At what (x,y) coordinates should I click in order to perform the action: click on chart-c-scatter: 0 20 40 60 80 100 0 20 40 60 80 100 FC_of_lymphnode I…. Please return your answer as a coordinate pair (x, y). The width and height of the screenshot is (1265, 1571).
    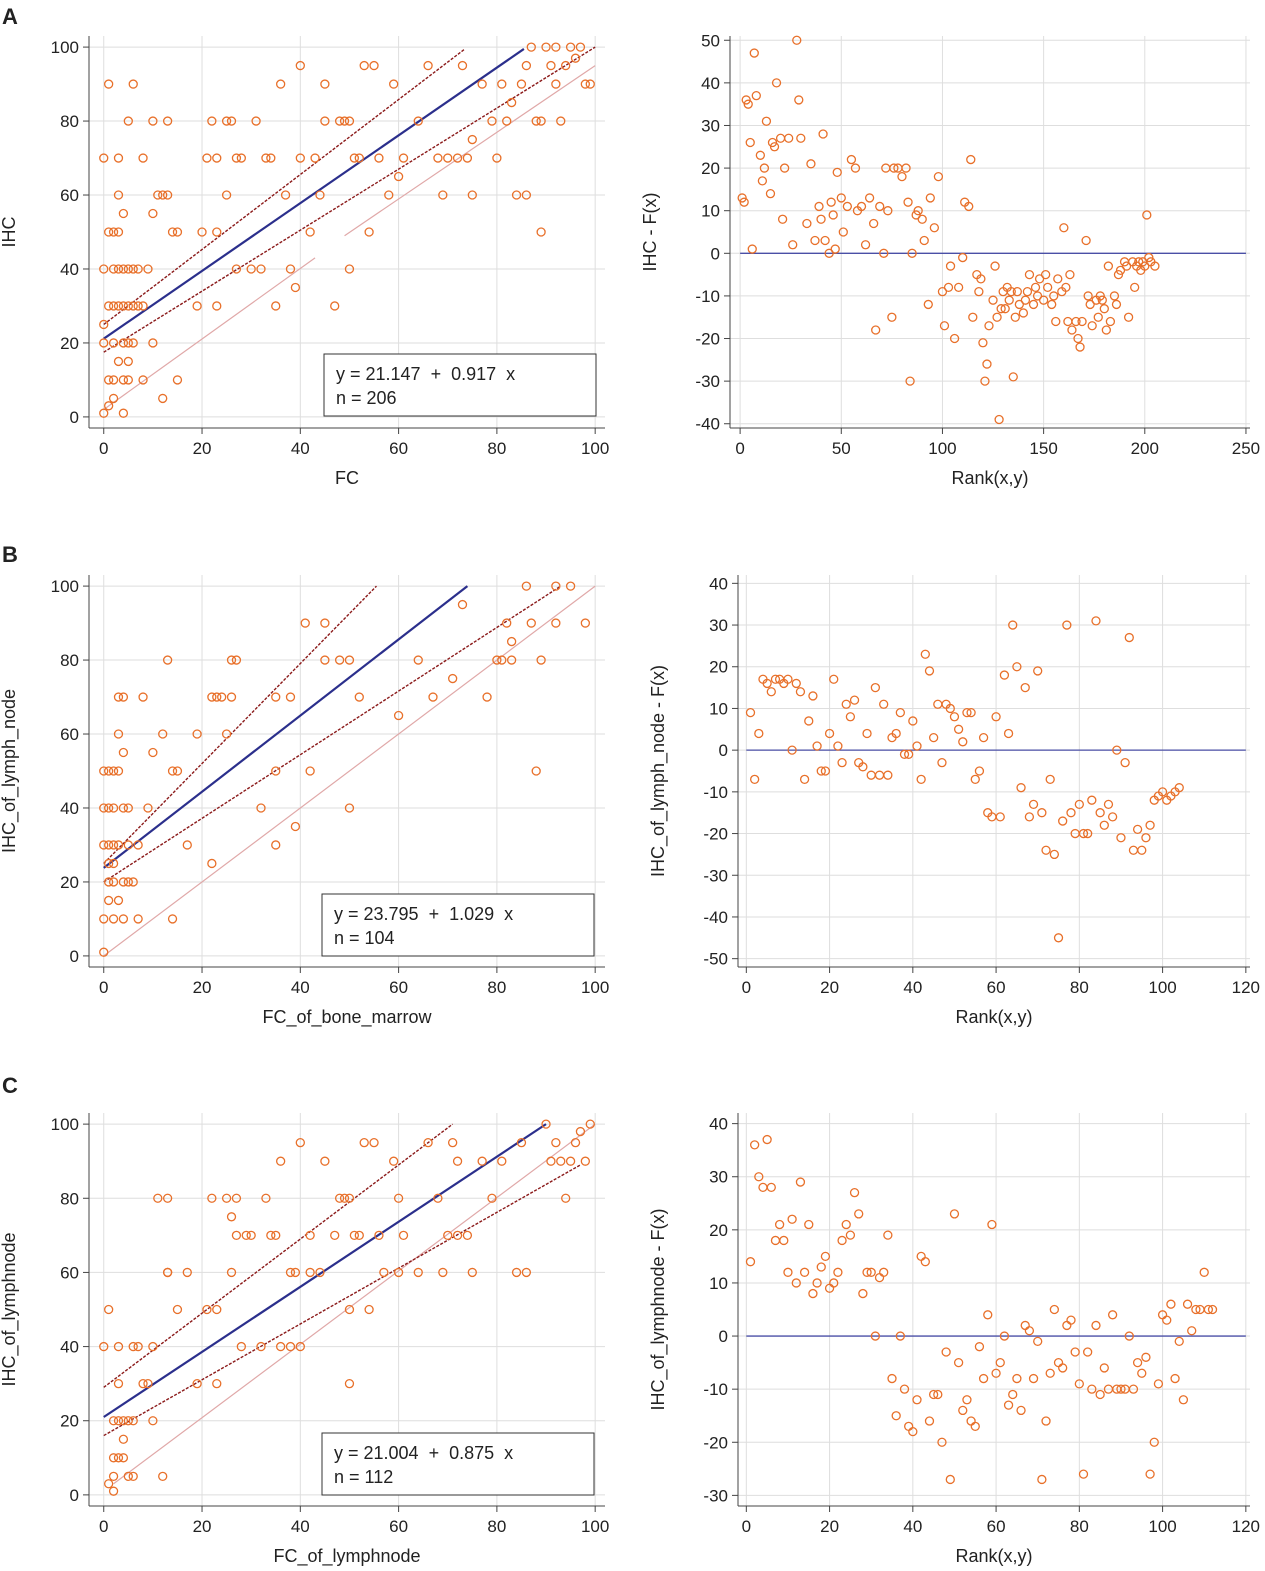
    Looking at the image, I should click on (304, 1340).